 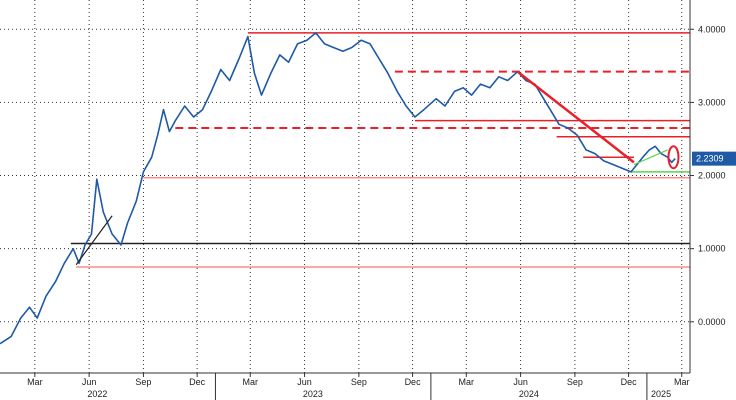 I want to click on y-axis: 4.0000 3.0000 2.0000 1.0000 0.0000, so click(x=707, y=186).